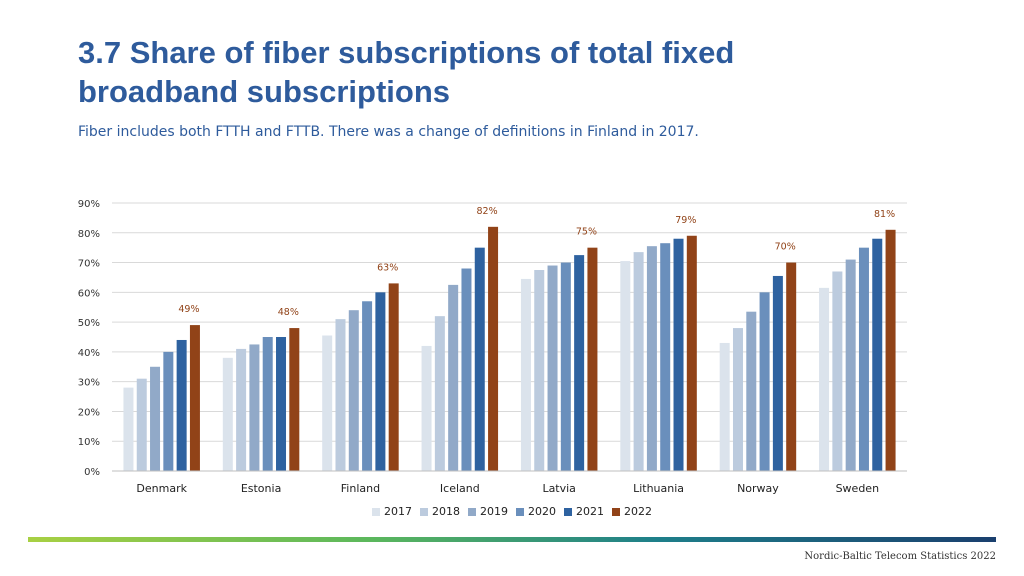 This screenshot has height=576, width=1024. I want to click on legend-label: 2020, so click(542, 511).